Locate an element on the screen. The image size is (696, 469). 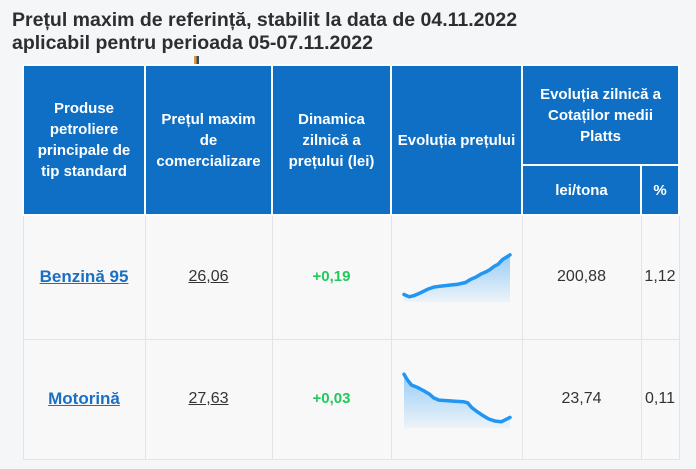
product-link-motorina: Motorină is located at coordinates (84, 398).